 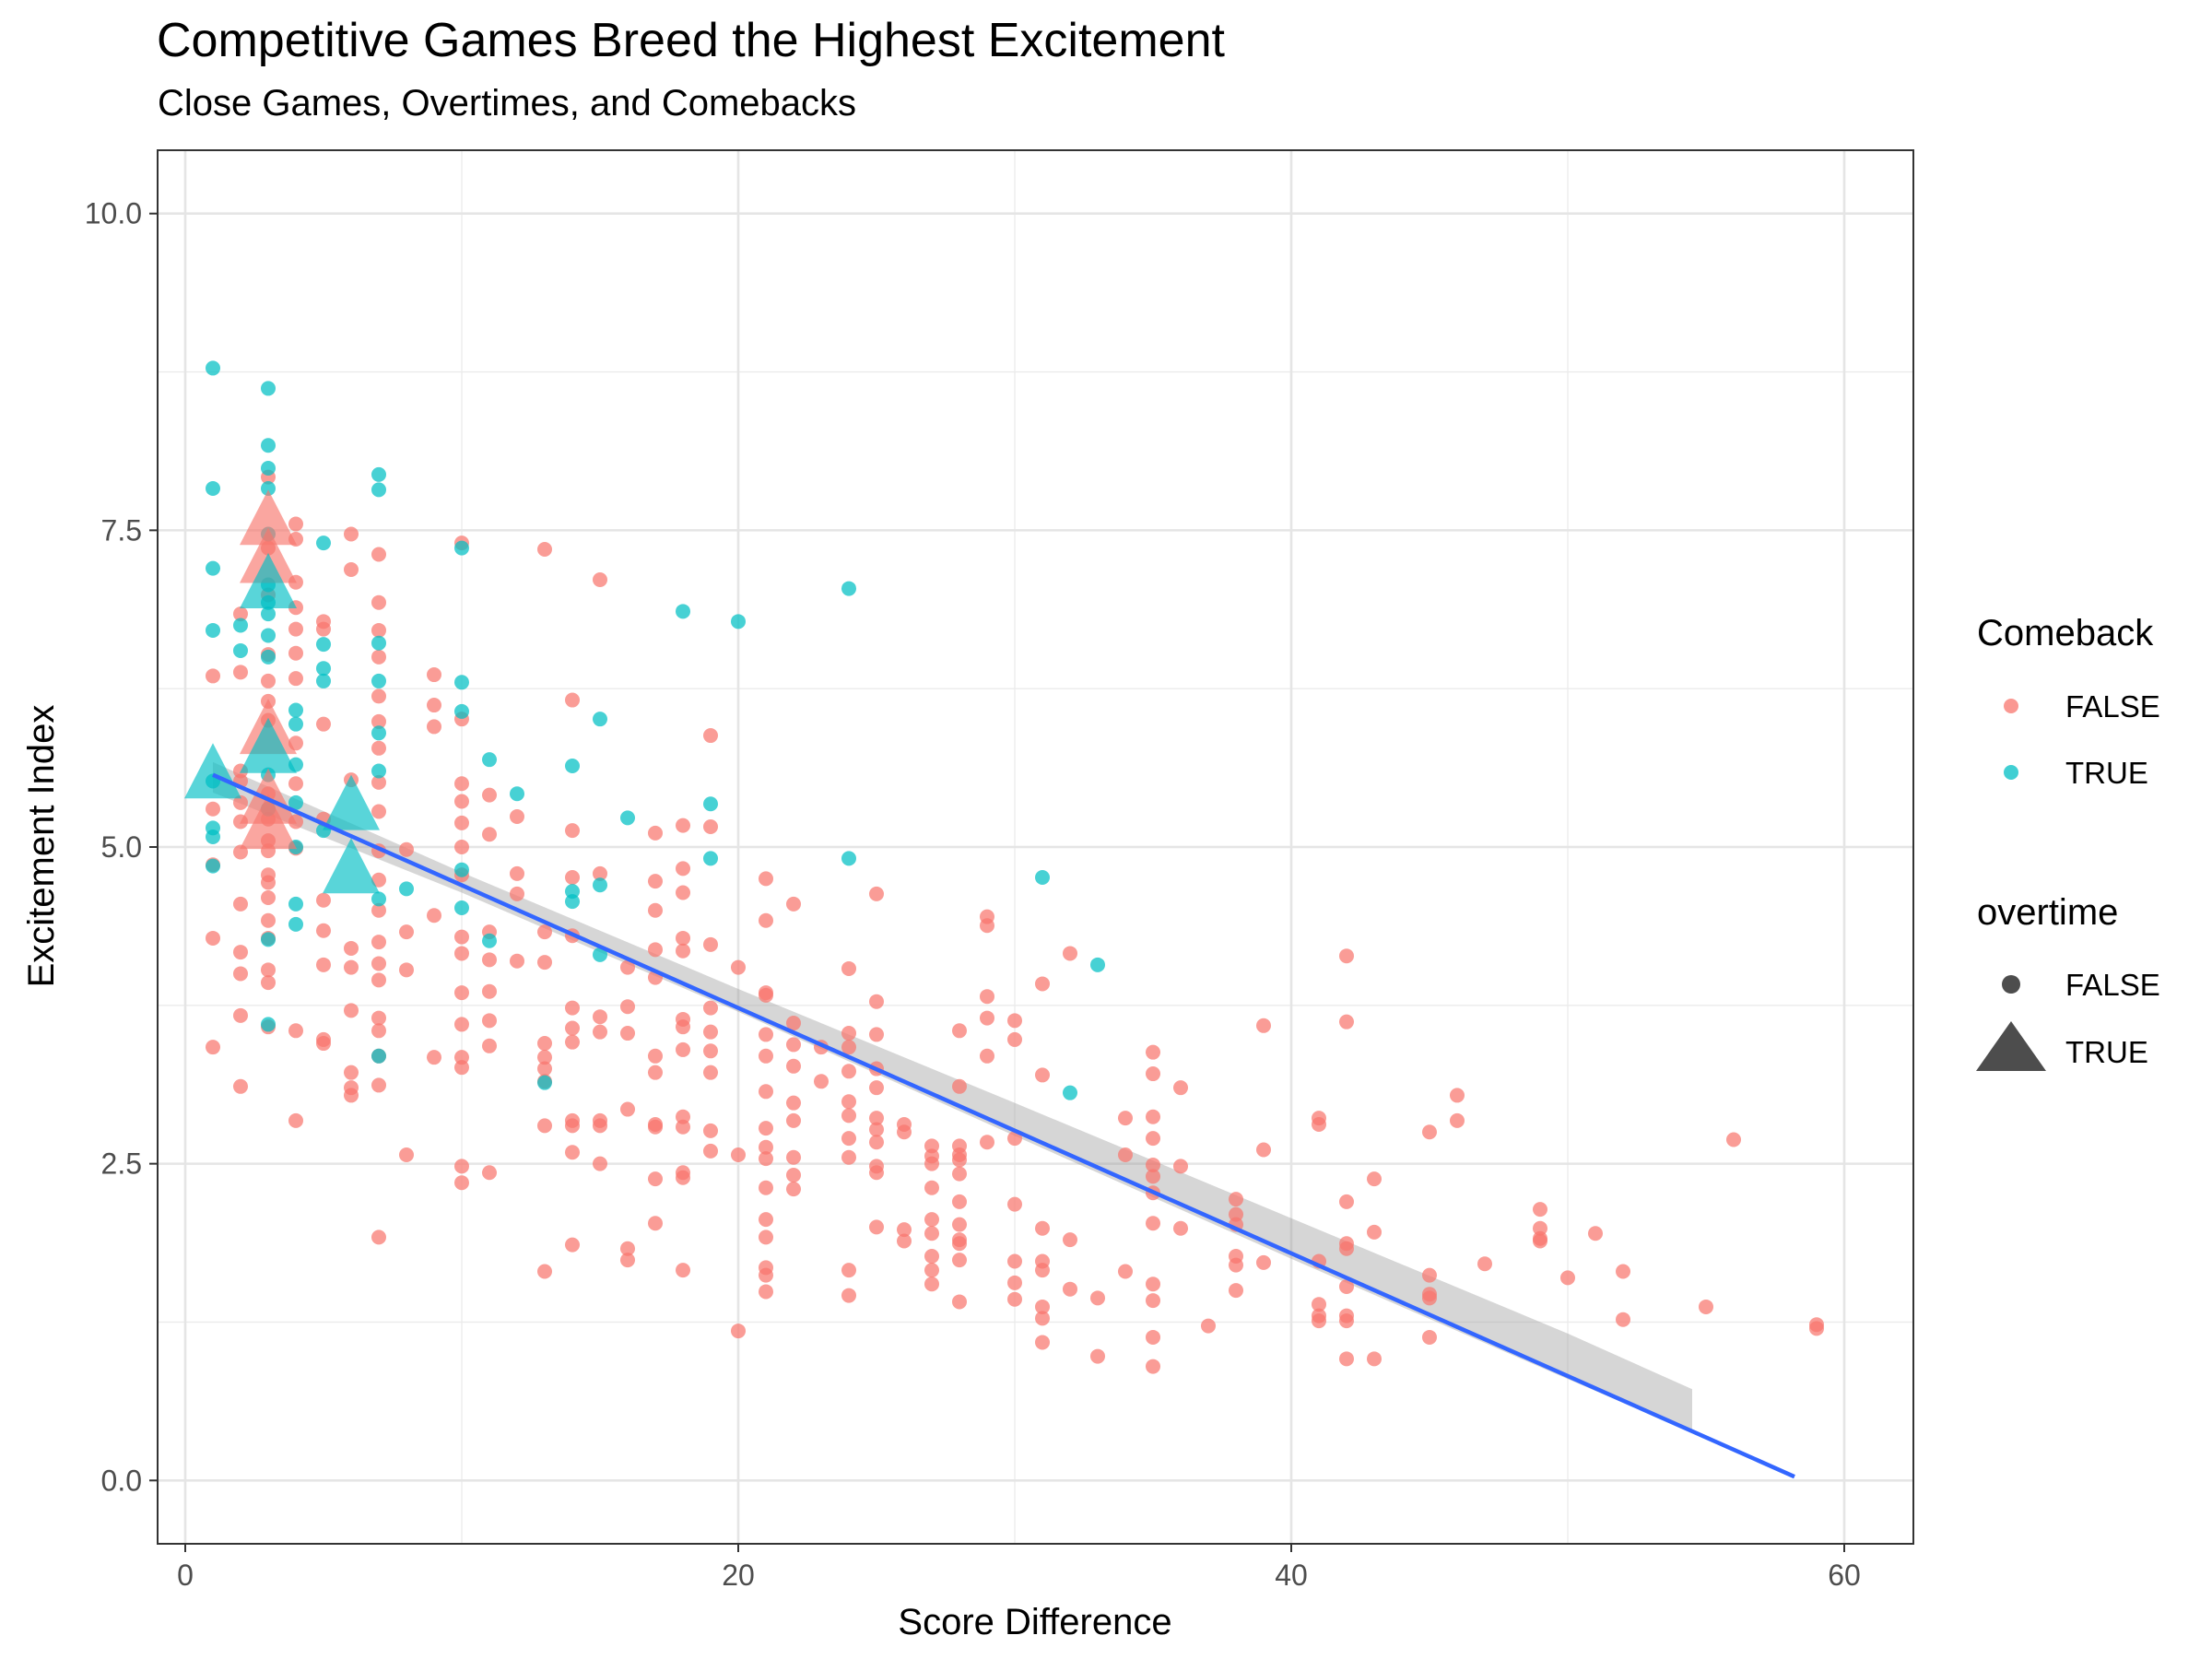 What do you see at coordinates (1019, 1568) in the screenshot?
I see `x-axis: 0 20 40 60` at bounding box center [1019, 1568].